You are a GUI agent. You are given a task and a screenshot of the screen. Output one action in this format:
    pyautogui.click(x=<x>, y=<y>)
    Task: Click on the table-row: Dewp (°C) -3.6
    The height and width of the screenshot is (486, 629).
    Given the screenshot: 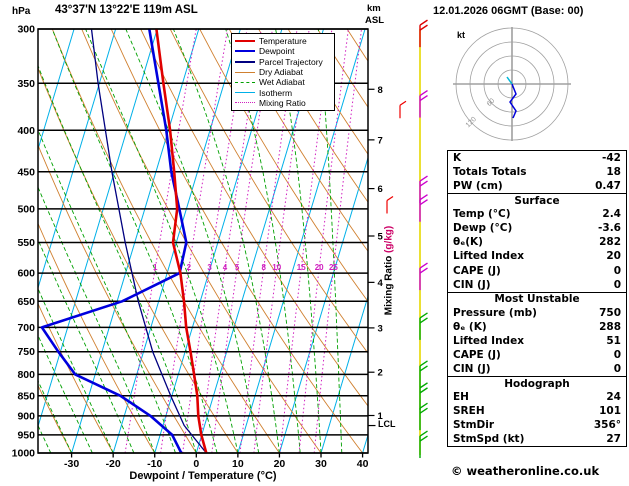 What is the action you would take?
    pyautogui.click(x=537, y=228)
    